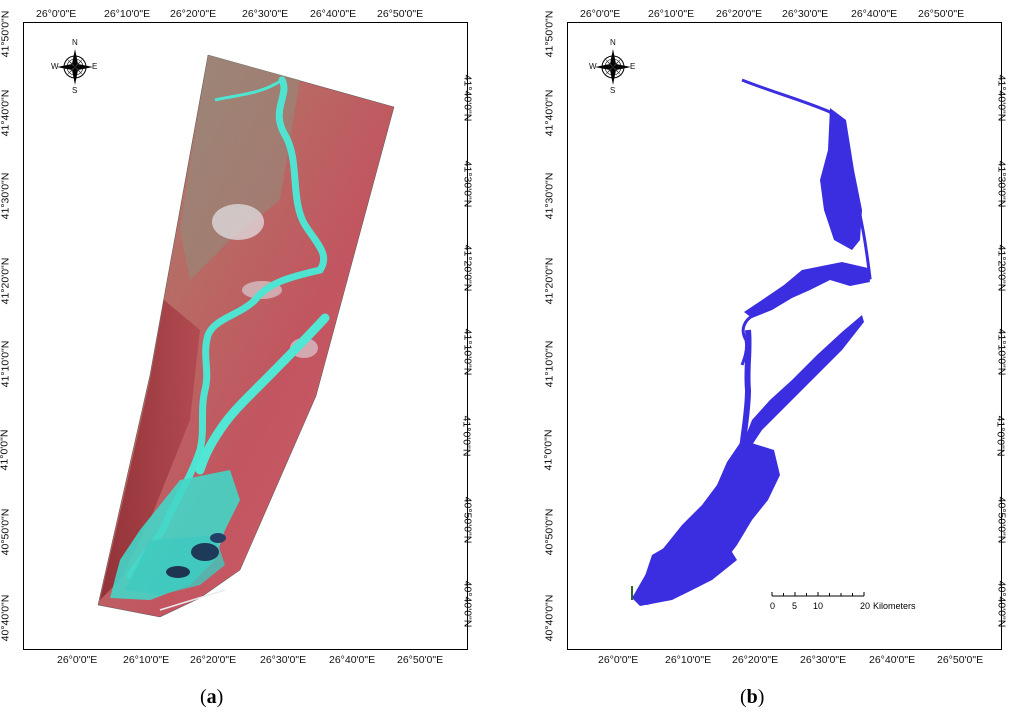 The width and height of the screenshot is (1024, 714). What do you see at coordinates (212, 697) in the screenshot?
I see `caption-a: (a)` at bounding box center [212, 697].